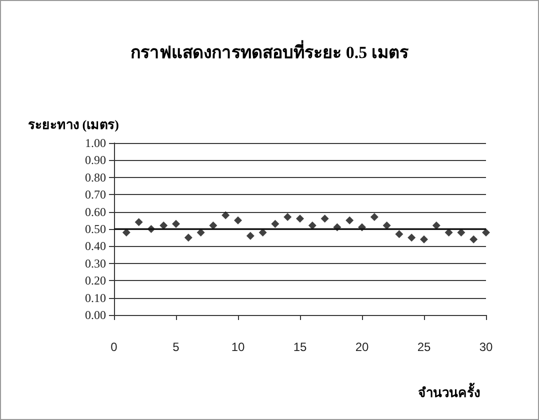 The height and width of the screenshot is (420, 539). What do you see at coordinates (95, 195) in the screenshot?
I see `y-tick-label: 0.70` at bounding box center [95, 195].